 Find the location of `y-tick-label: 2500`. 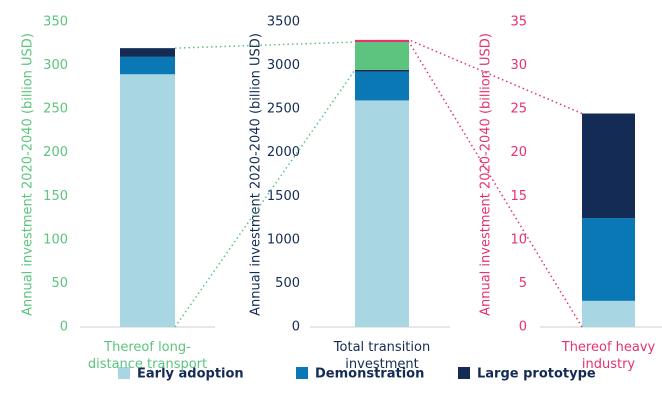

y-tick-label: 2500 is located at coordinates (283, 109).